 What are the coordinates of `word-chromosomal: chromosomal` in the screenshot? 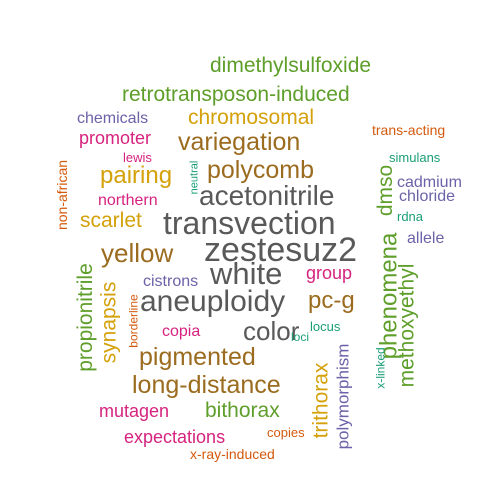 It's located at (251, 117).